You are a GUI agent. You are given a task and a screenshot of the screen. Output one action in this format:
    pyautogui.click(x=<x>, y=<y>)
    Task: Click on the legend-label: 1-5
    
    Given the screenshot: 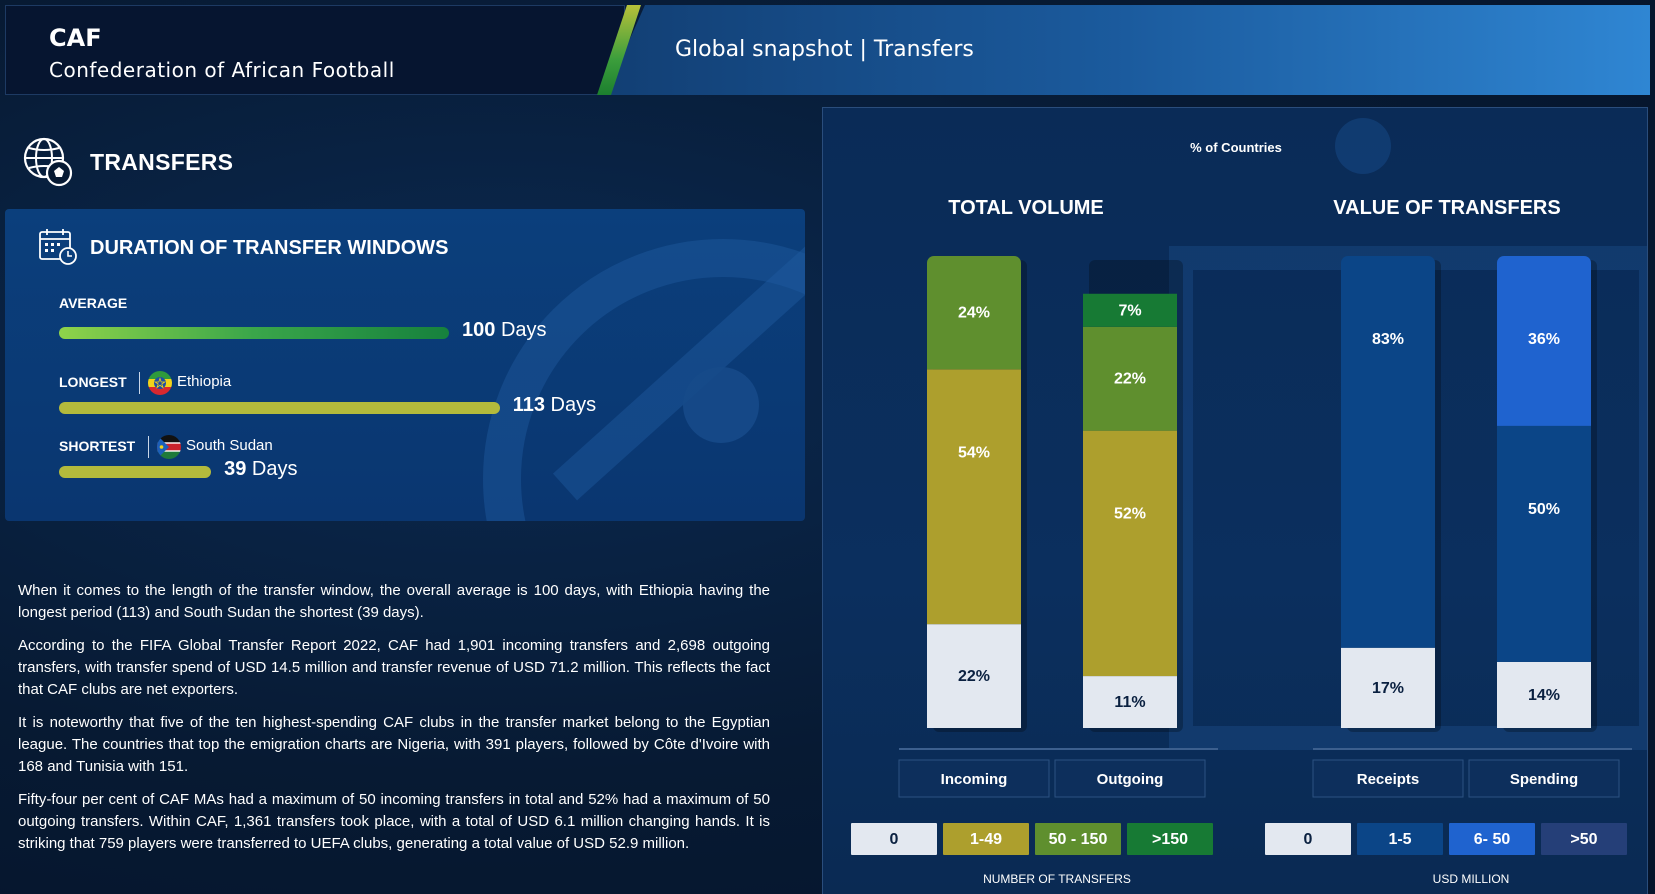 What is the action you would take?
    pyautogui.click(x=1399, y=839)
    